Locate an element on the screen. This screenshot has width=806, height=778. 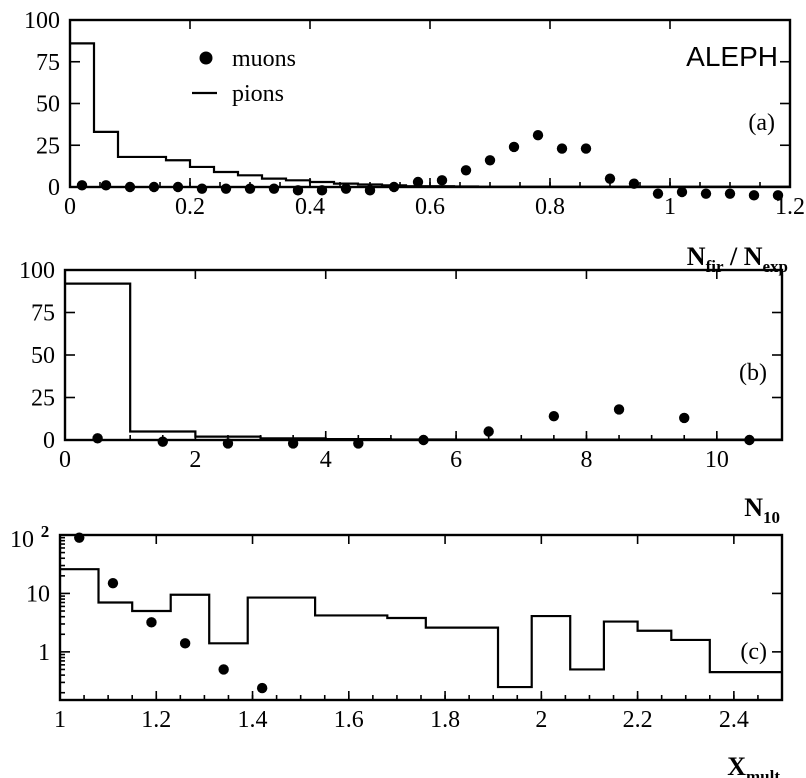
x-tick-label: 10 is located at coordinates (717, 460).